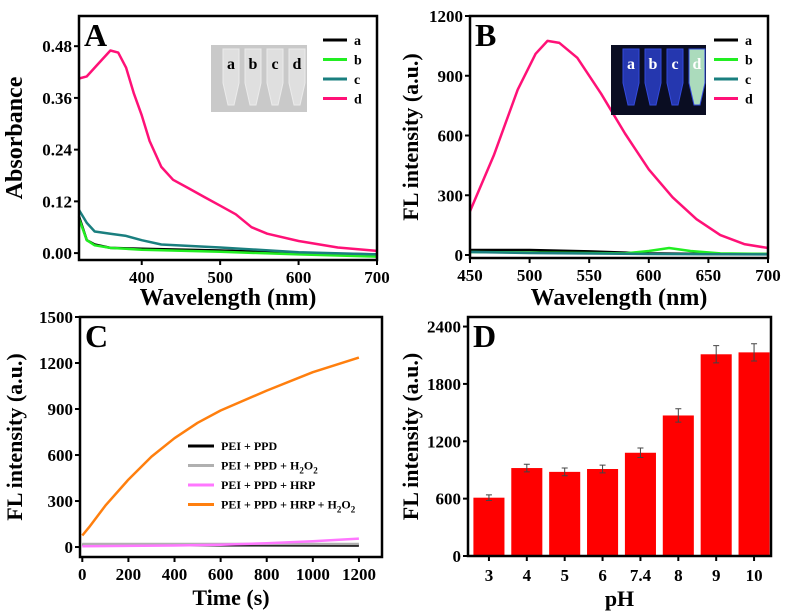 The image size is (787, 613). I want to click on tube-label: a, so click(631, 64).